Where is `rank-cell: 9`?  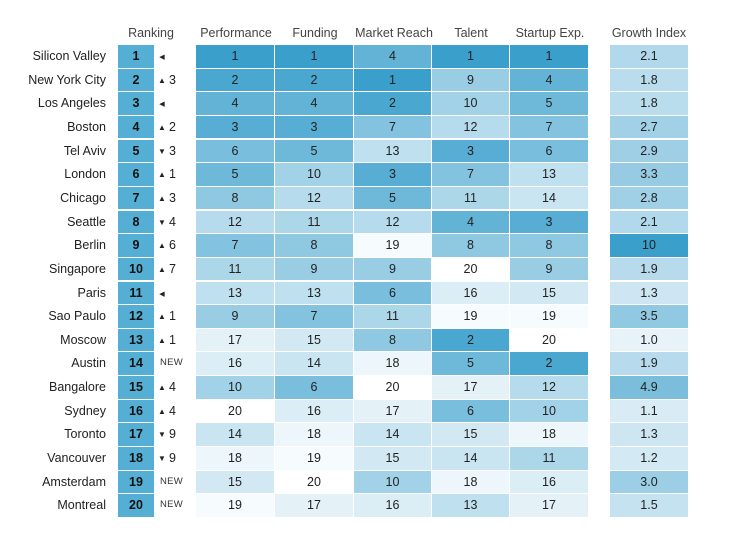
rank-cell: 9 is located at coordinates (136, 245).